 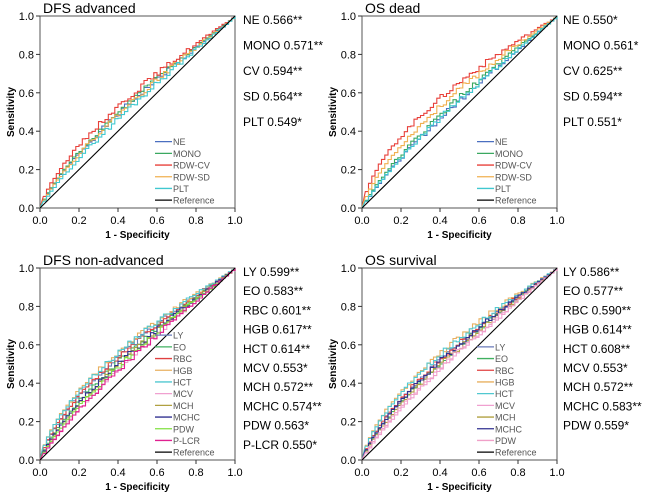 What do you see at coordinates (348, 269) in the screenshot?
I see `y-tick-label: 1.0` at bounding box center [348, 269].